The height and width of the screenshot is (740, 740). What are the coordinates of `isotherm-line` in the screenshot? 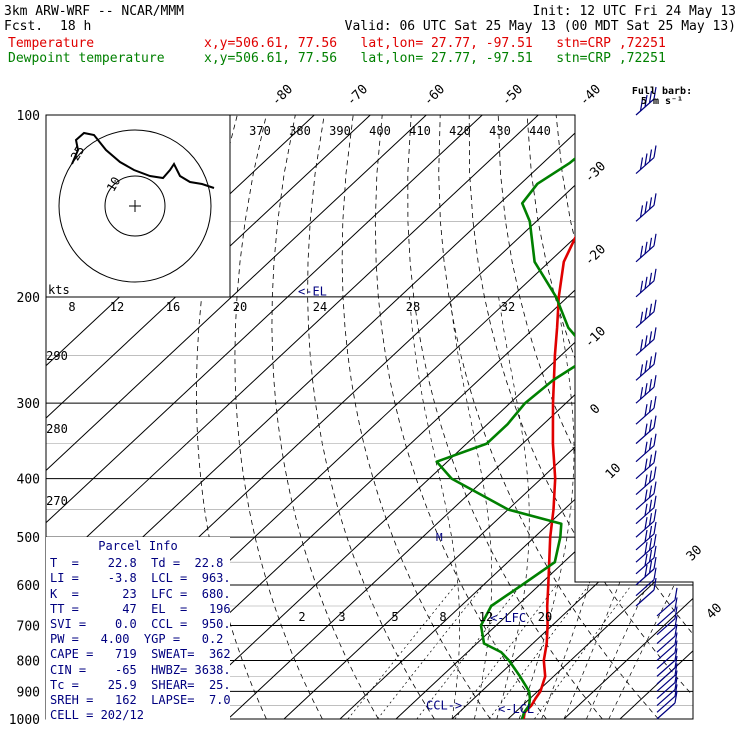 It's located at (628, 417).